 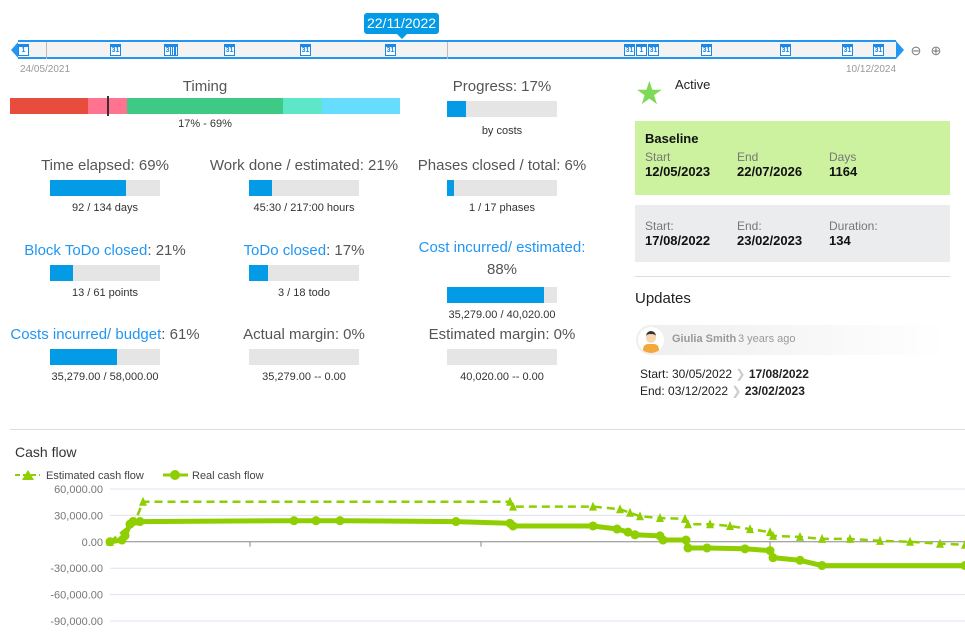 I want to click on updates-title: Updates, so click(x=663, y=298).